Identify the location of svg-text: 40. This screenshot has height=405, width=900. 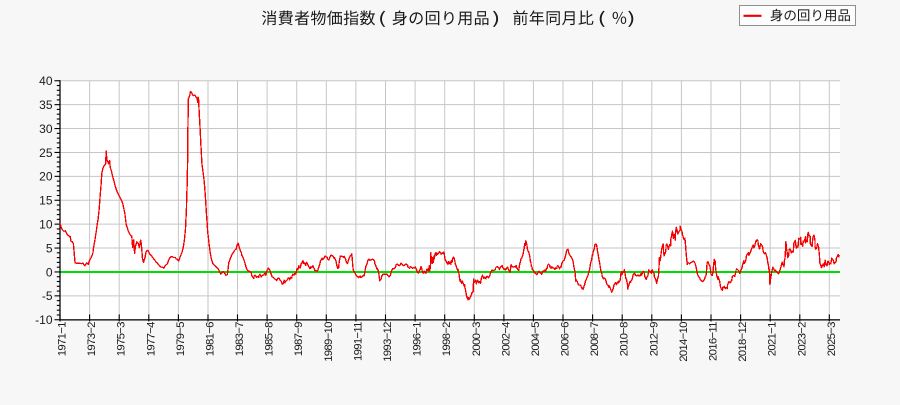
(46, 81).